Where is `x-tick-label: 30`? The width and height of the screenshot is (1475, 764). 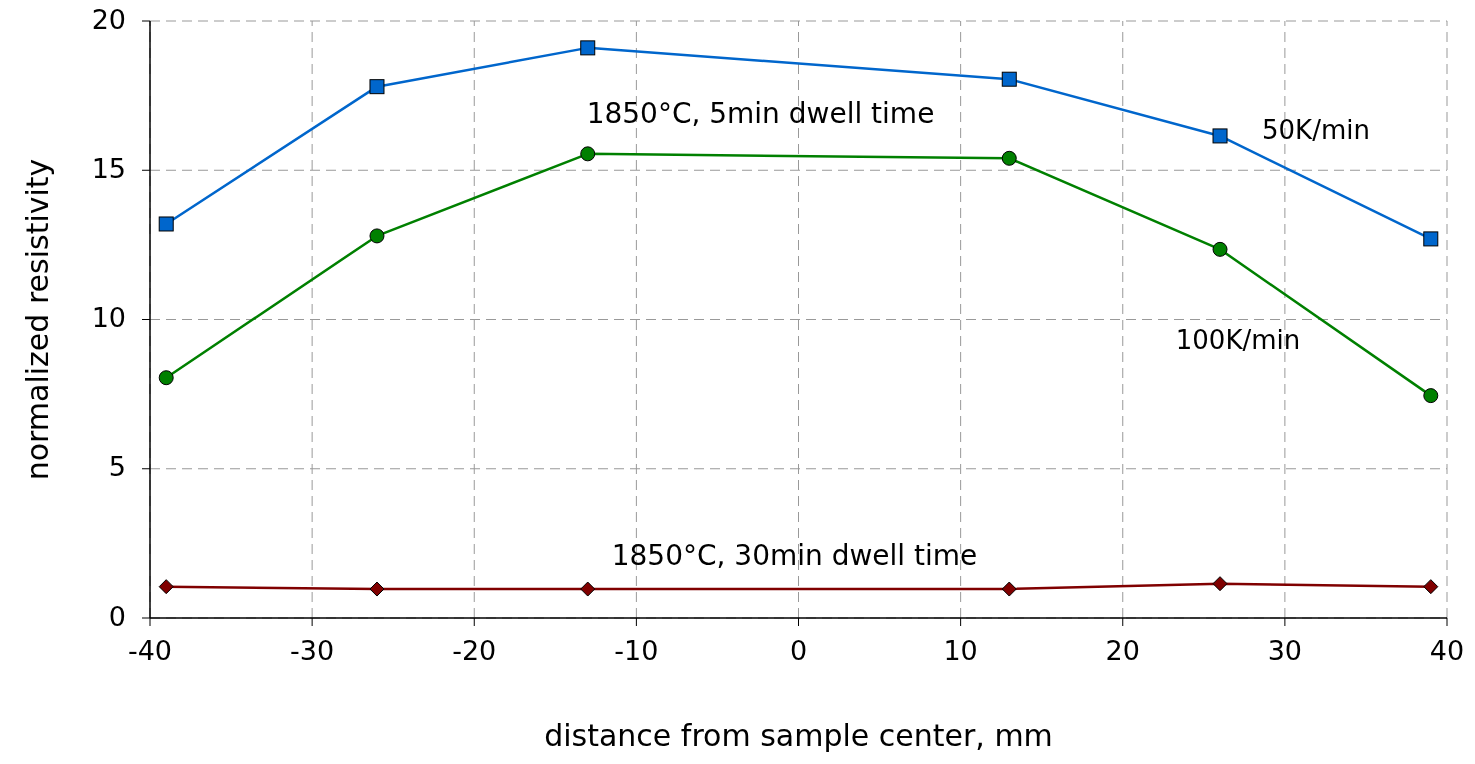 x-tick-label: 30 is located at coordinates (1285, 650).